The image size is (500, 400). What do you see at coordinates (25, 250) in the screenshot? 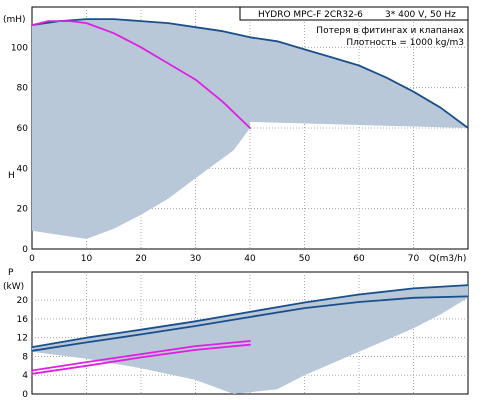
I see `head-y-tick-label: 0` at bounding box center [25, 250].